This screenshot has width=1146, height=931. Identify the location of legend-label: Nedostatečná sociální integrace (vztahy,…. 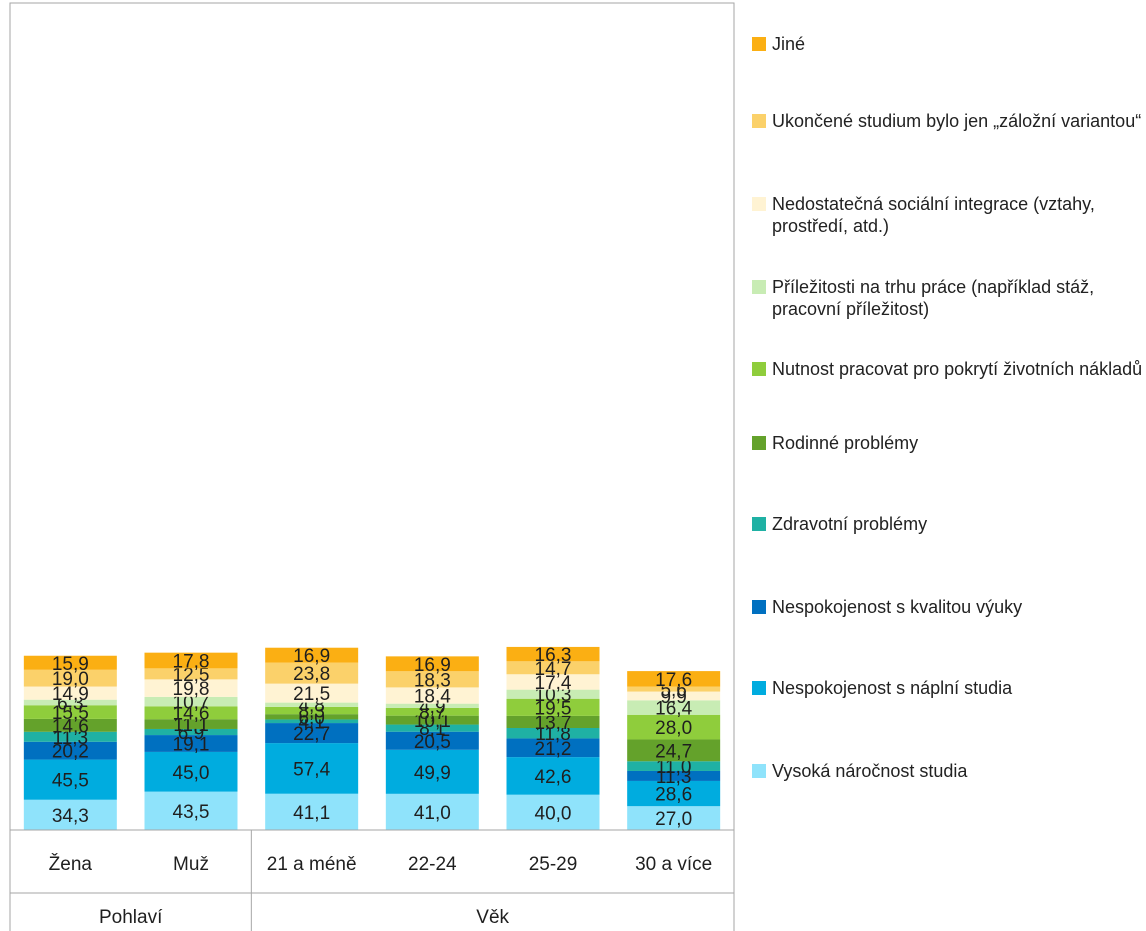
(933, 215).